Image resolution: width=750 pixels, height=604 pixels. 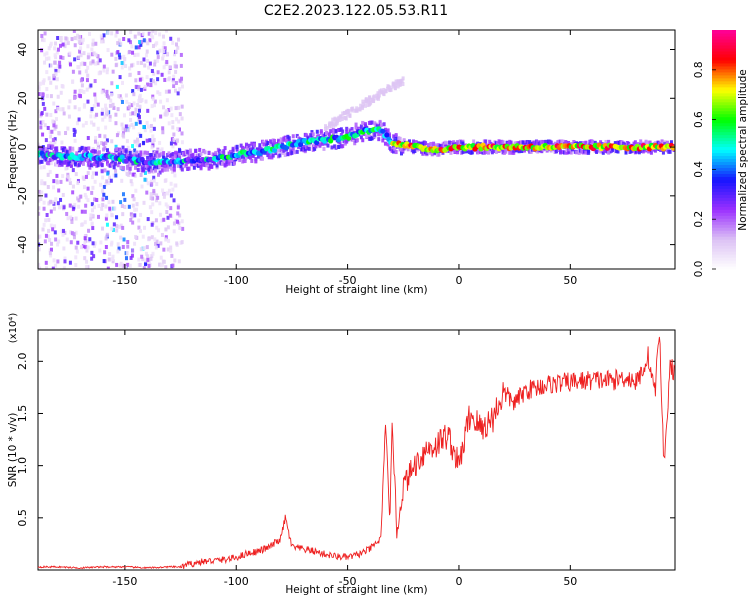 What do you see at coordinates (356, 590) in the screenshot?
I see `x-axis-label: Height of straight line (km)` at bounding box center [356, 590].